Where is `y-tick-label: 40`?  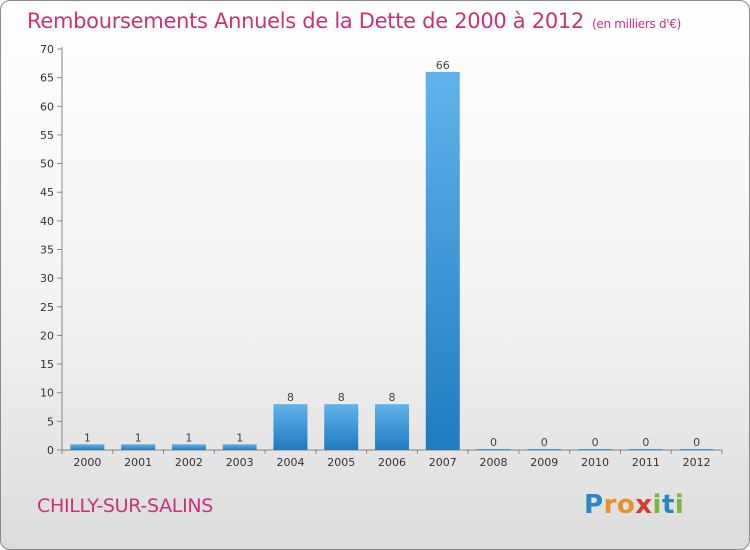
y-tick-label: 40 is located at coordinates (47, 221).